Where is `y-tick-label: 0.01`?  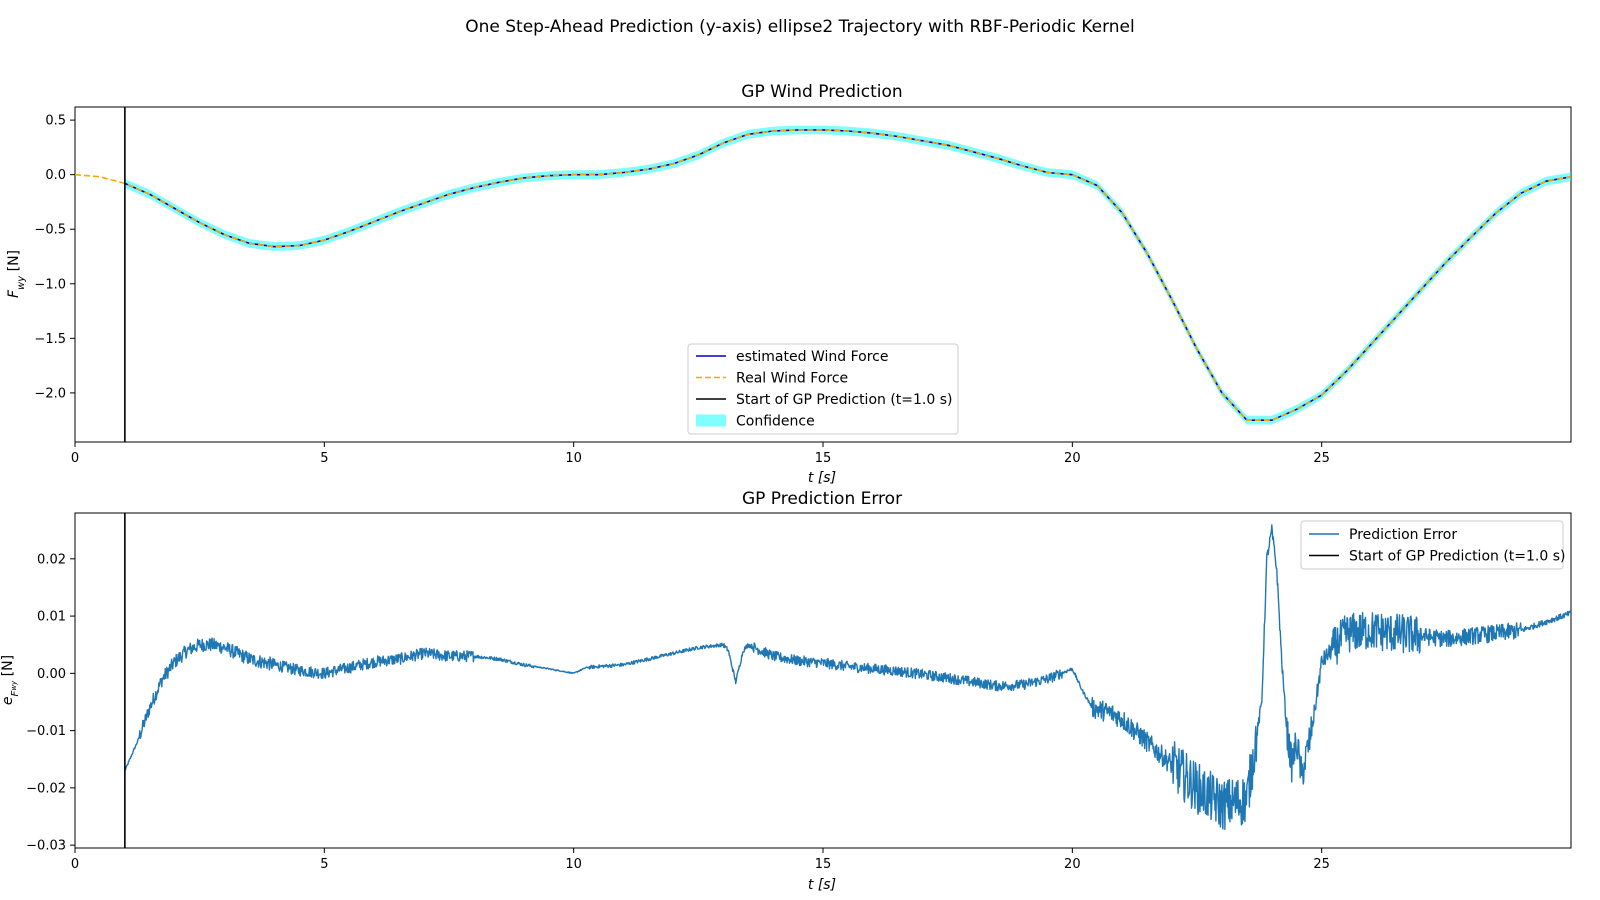 y-tick-label: 0.01 is located at coordinates (51, 617).